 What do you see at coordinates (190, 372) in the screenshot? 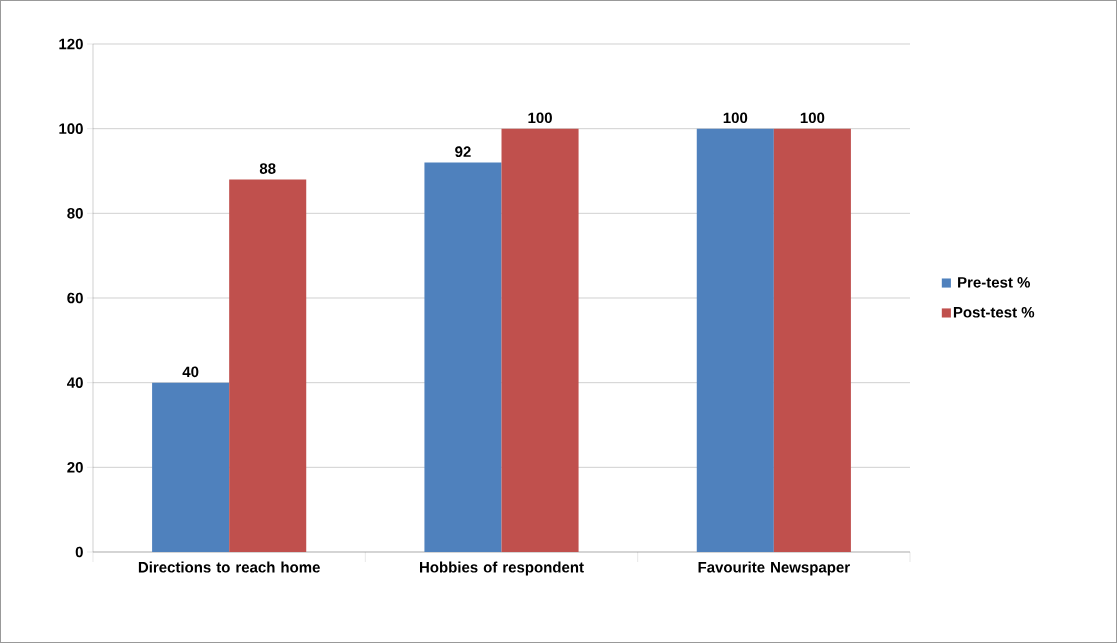
I see `data-label: 40` at bounding box center [190, 372].